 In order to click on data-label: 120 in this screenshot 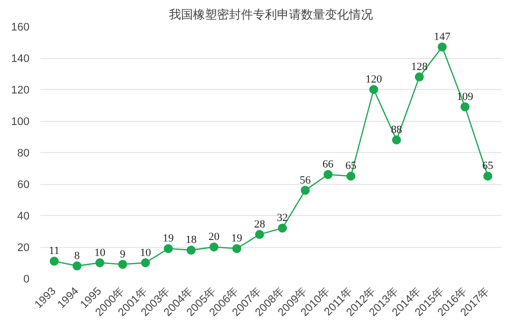, I will do `click(373, 80)`.